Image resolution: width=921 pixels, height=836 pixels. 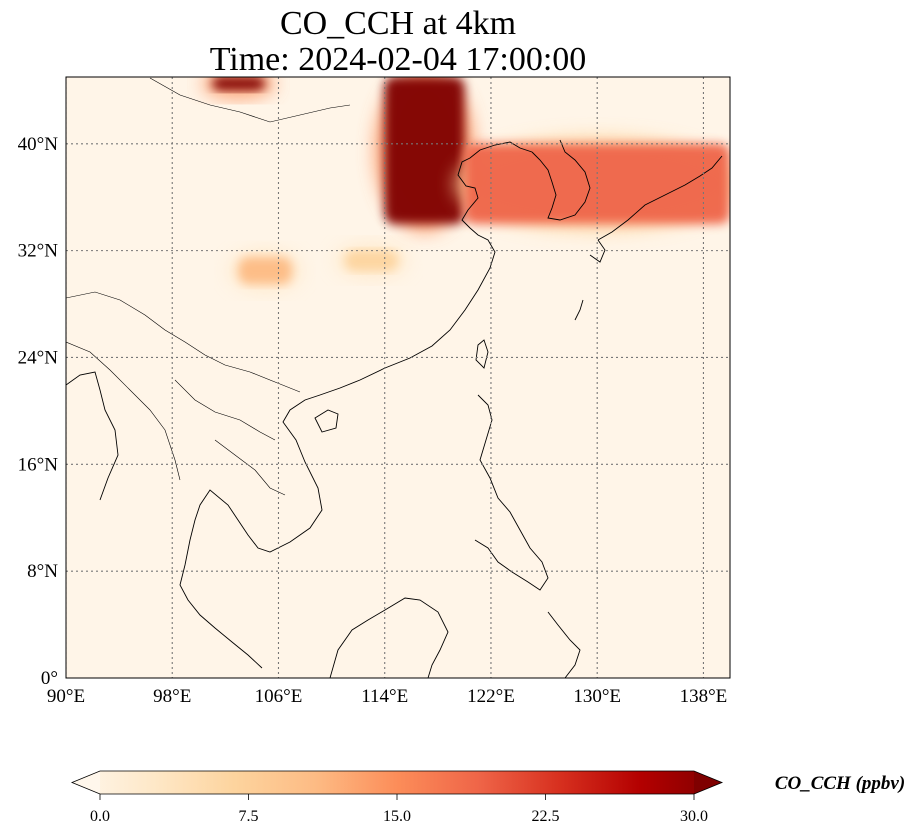 I want to click on colorbar-ticks: 0.0 7.5 15.0 22.5 30.0, so click(x=399, y=809).